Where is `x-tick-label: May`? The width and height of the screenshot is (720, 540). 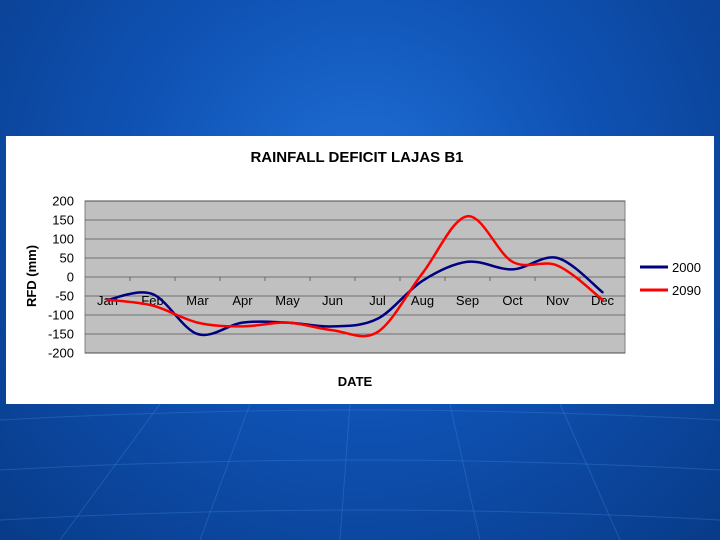
x-tick-label: May is located at coordinates (287, 300).